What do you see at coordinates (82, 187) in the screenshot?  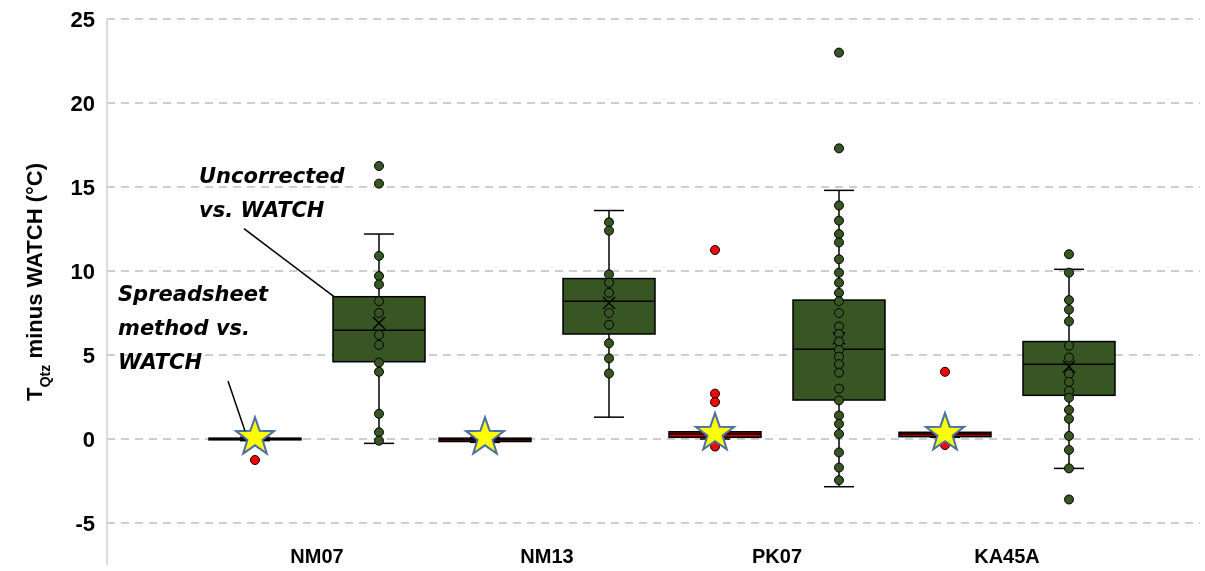 I see `y-tick-label: 15` at bounding box center [82, 187].